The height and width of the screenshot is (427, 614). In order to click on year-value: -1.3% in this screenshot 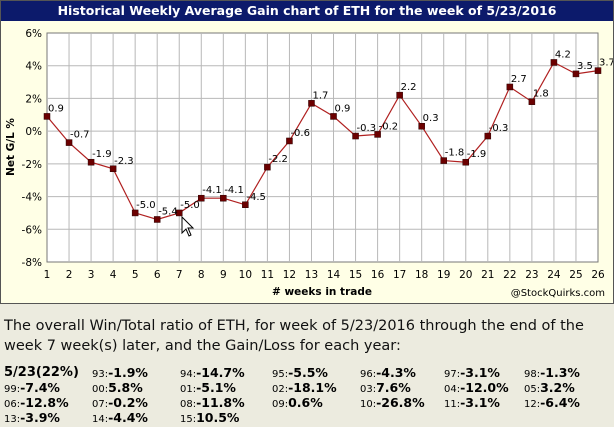, I will do `click(560, 372)`.